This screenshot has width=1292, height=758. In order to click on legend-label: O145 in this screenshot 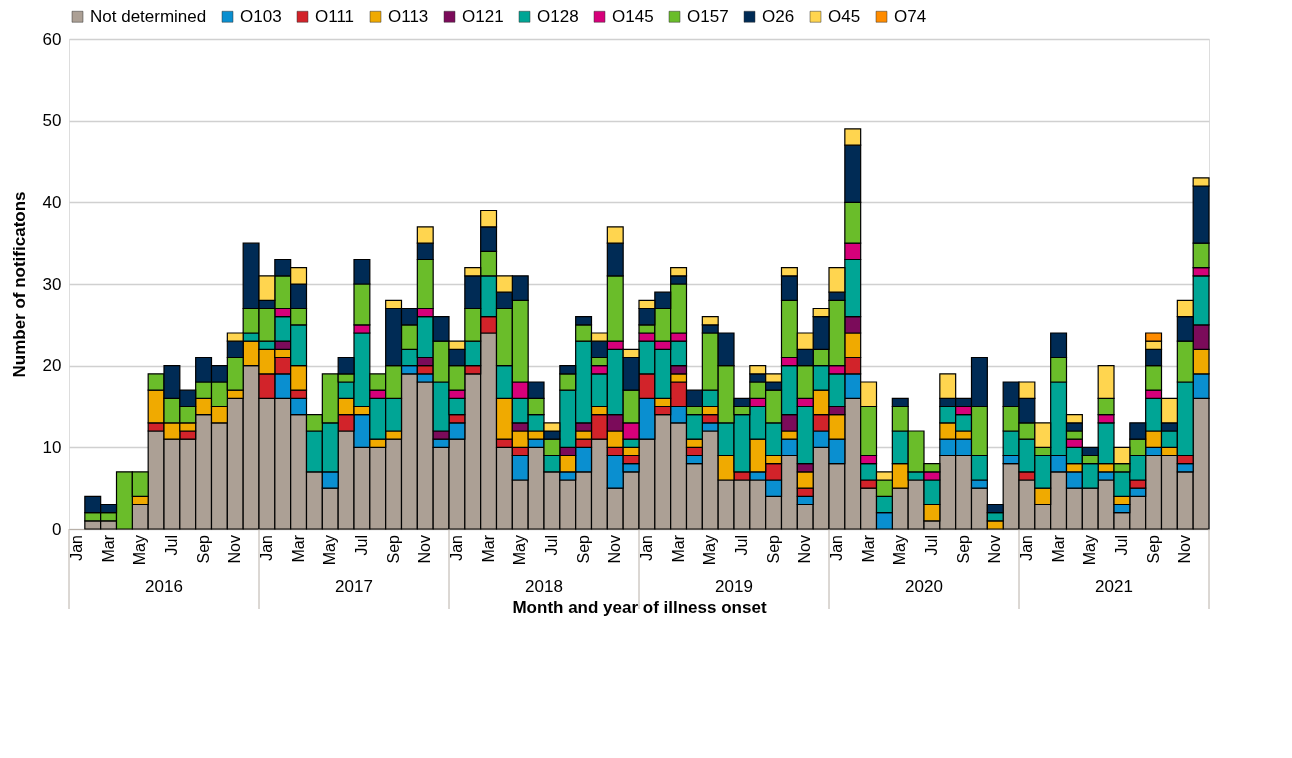, I will do `click(633, 16)`.